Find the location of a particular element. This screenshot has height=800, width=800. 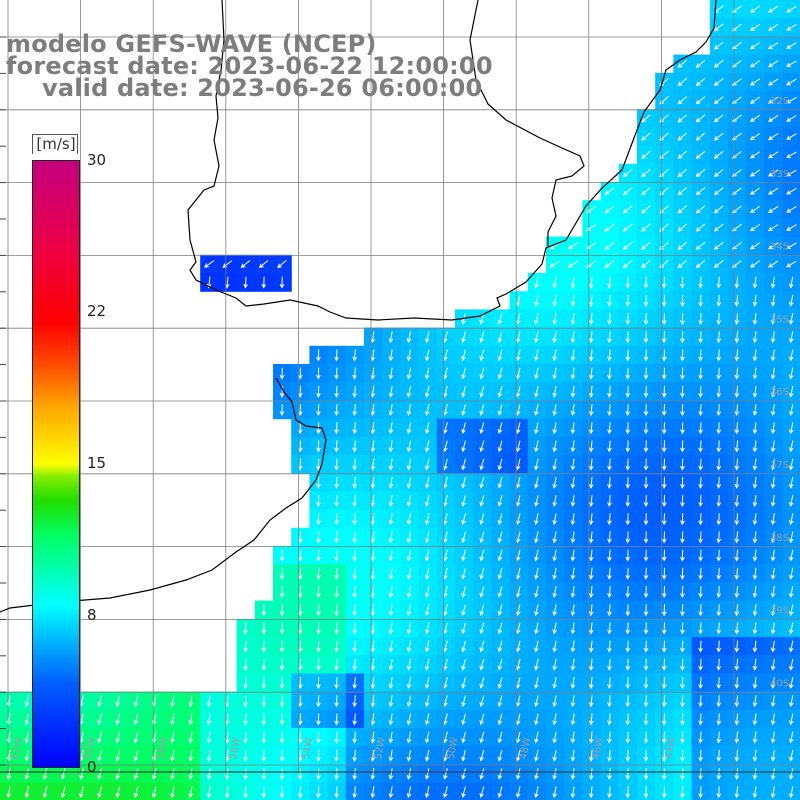

latitude-label: 35S is located at coordinates (779, 319).